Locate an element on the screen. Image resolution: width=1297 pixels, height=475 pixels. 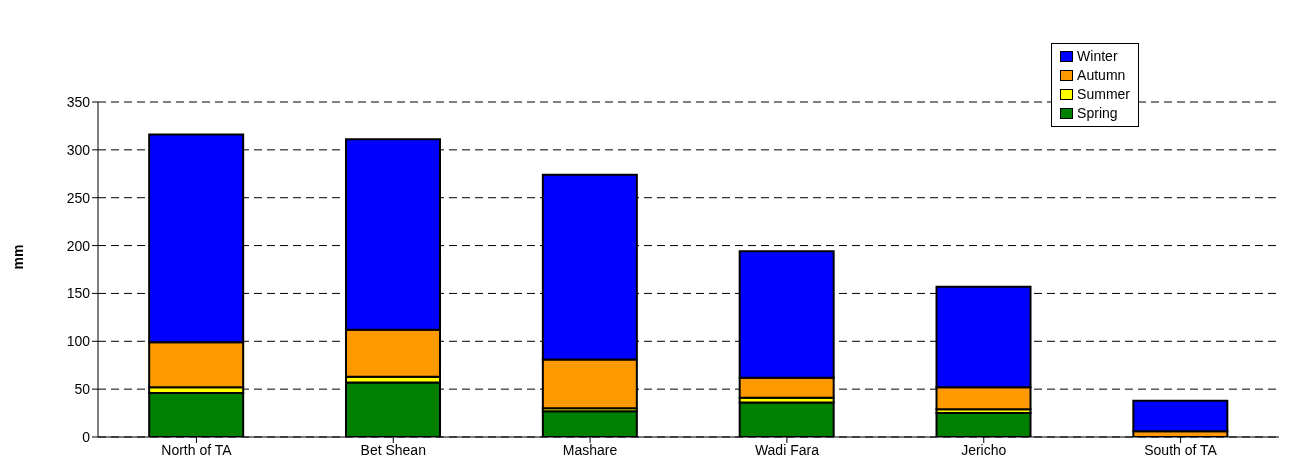
legend-label: Spring is located at coordinates (1097, 113).